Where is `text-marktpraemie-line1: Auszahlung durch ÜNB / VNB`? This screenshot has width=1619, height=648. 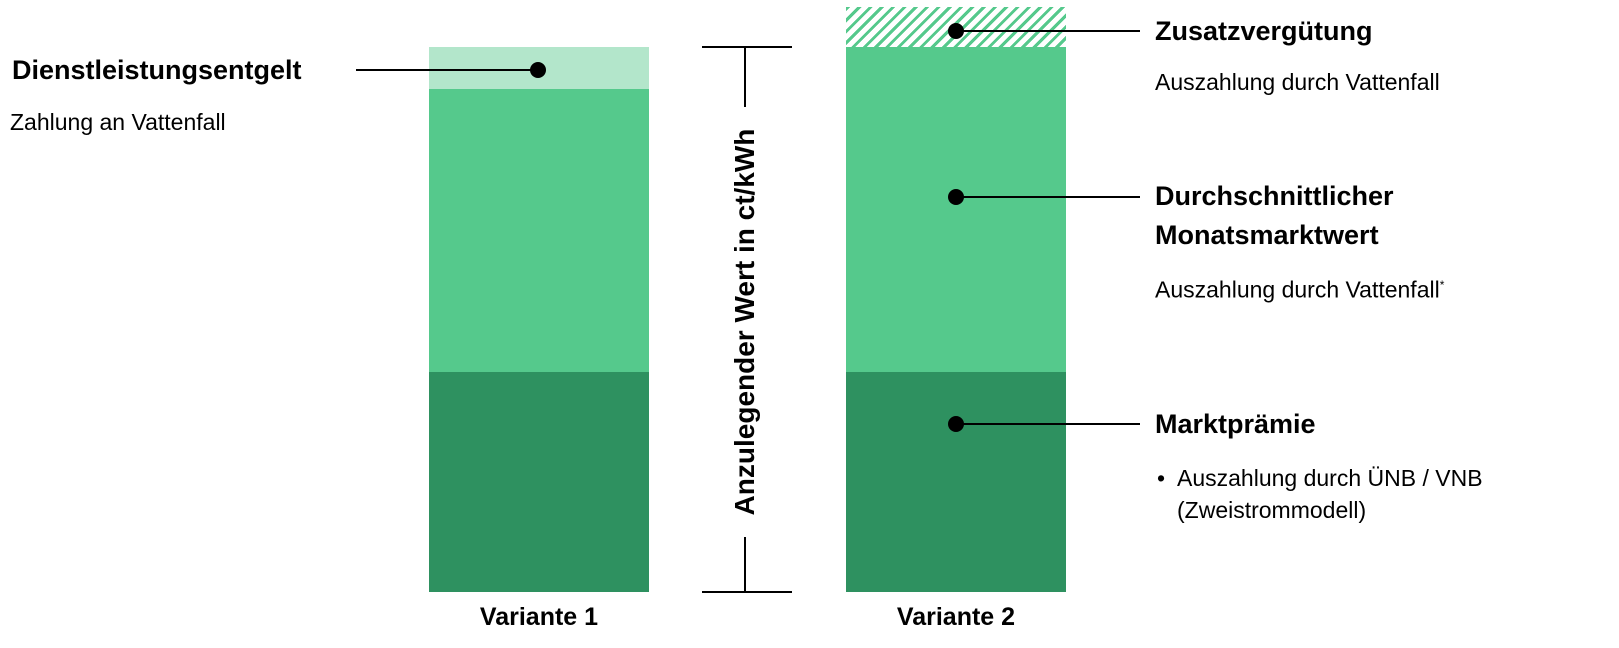
text-marktpraemie-line1: Auszahlung durch ÜNB / VNB is located at coordinates (1330, 478).